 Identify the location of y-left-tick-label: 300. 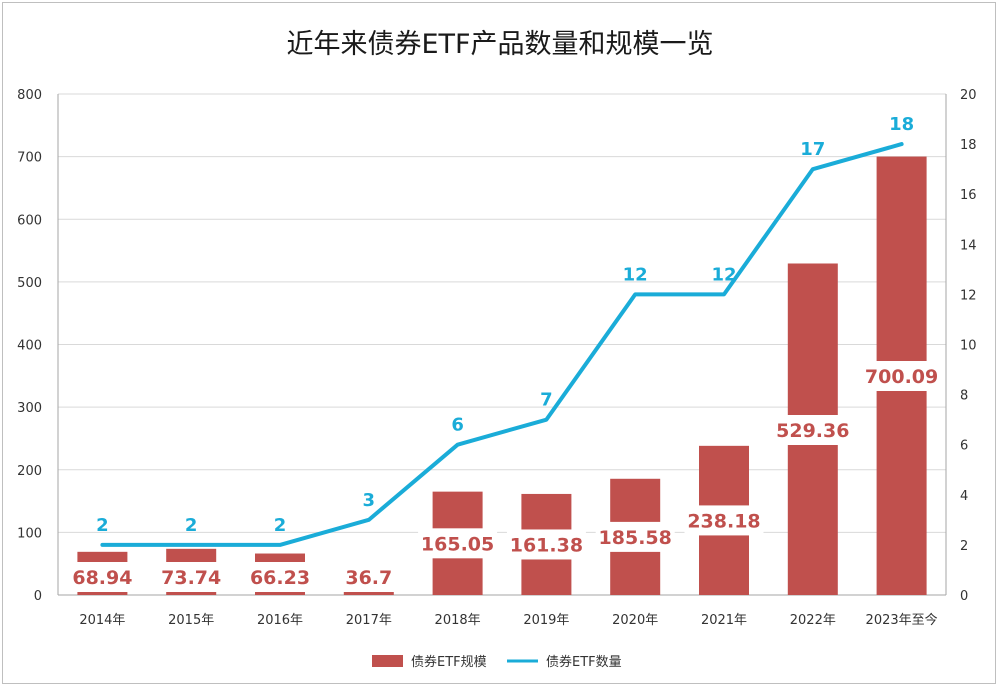
(29, 408).